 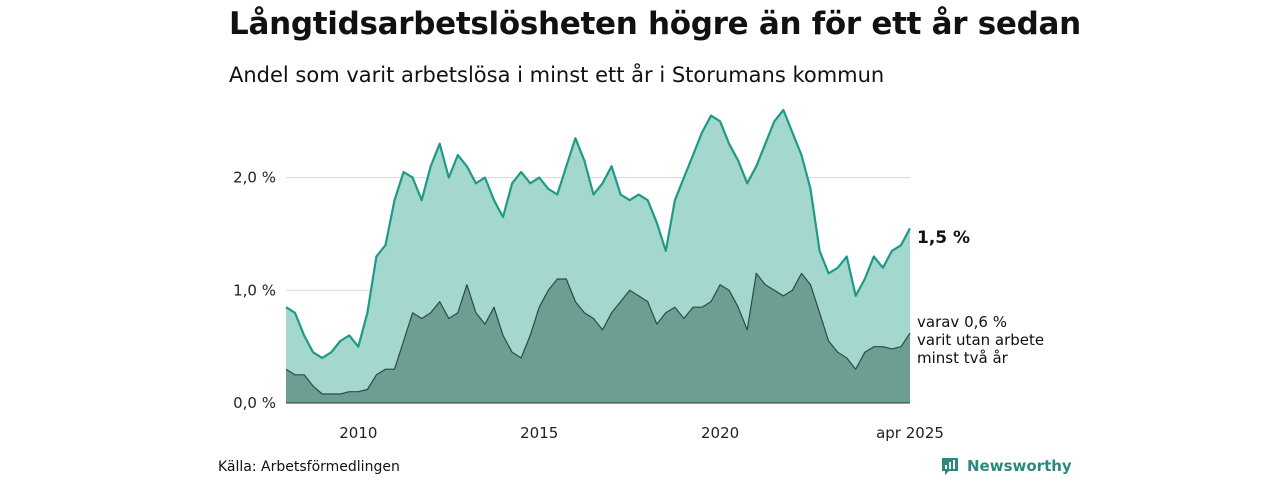 What do you see at coordinates (943, 238) in the screenshot?
I see `main-series-end-label: 1,5 %` at bounding box center [943, 238].